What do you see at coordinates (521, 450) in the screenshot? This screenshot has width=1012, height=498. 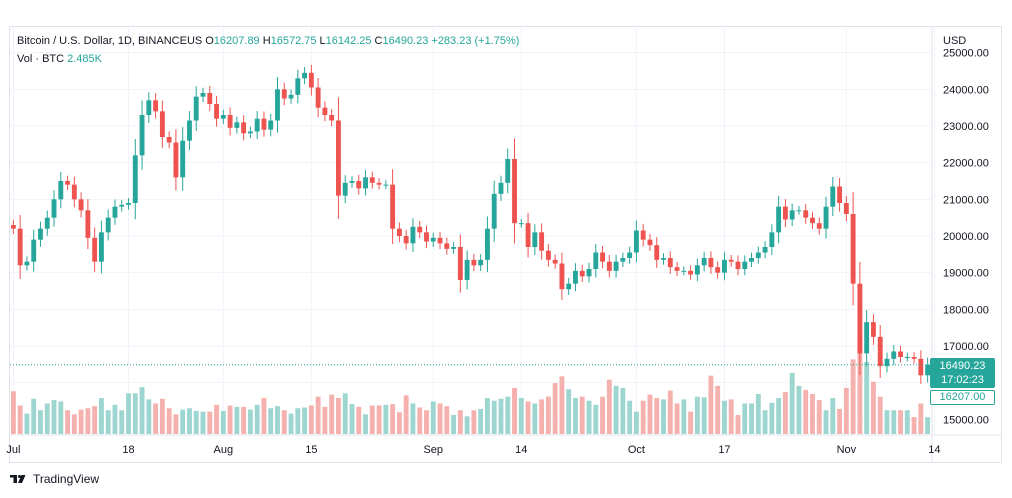 I see `x-tick-label: 14` at bounding box center [521, 450].